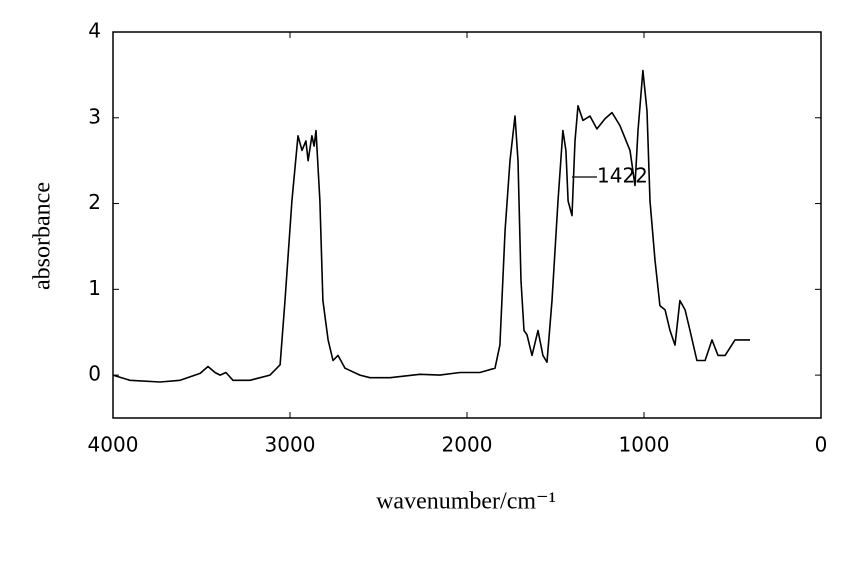  What do you see at coordinates (290, 445) in the screenshot?
I see `x-tick-label: 3000` at bounding box center [290, 445].